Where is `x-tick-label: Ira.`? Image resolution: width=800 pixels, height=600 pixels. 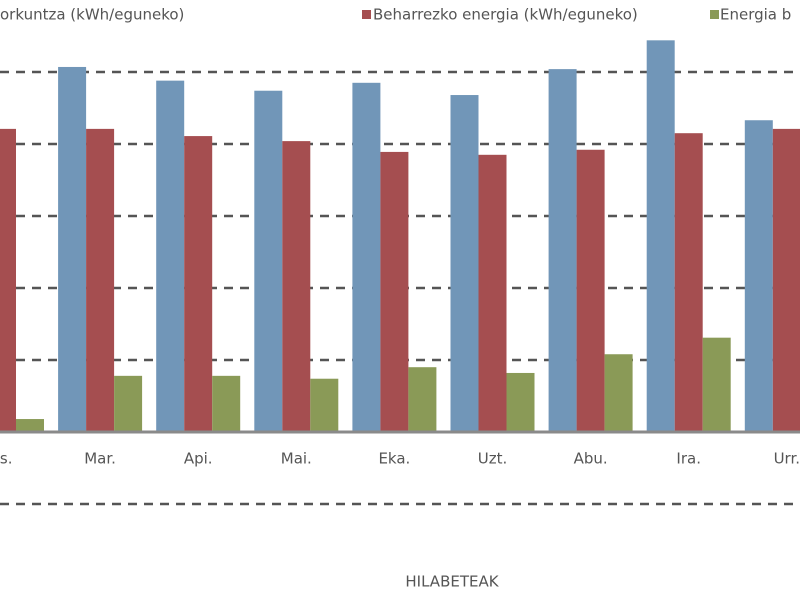 x-tick-label: Ira. is located at coordinates (688, 459).